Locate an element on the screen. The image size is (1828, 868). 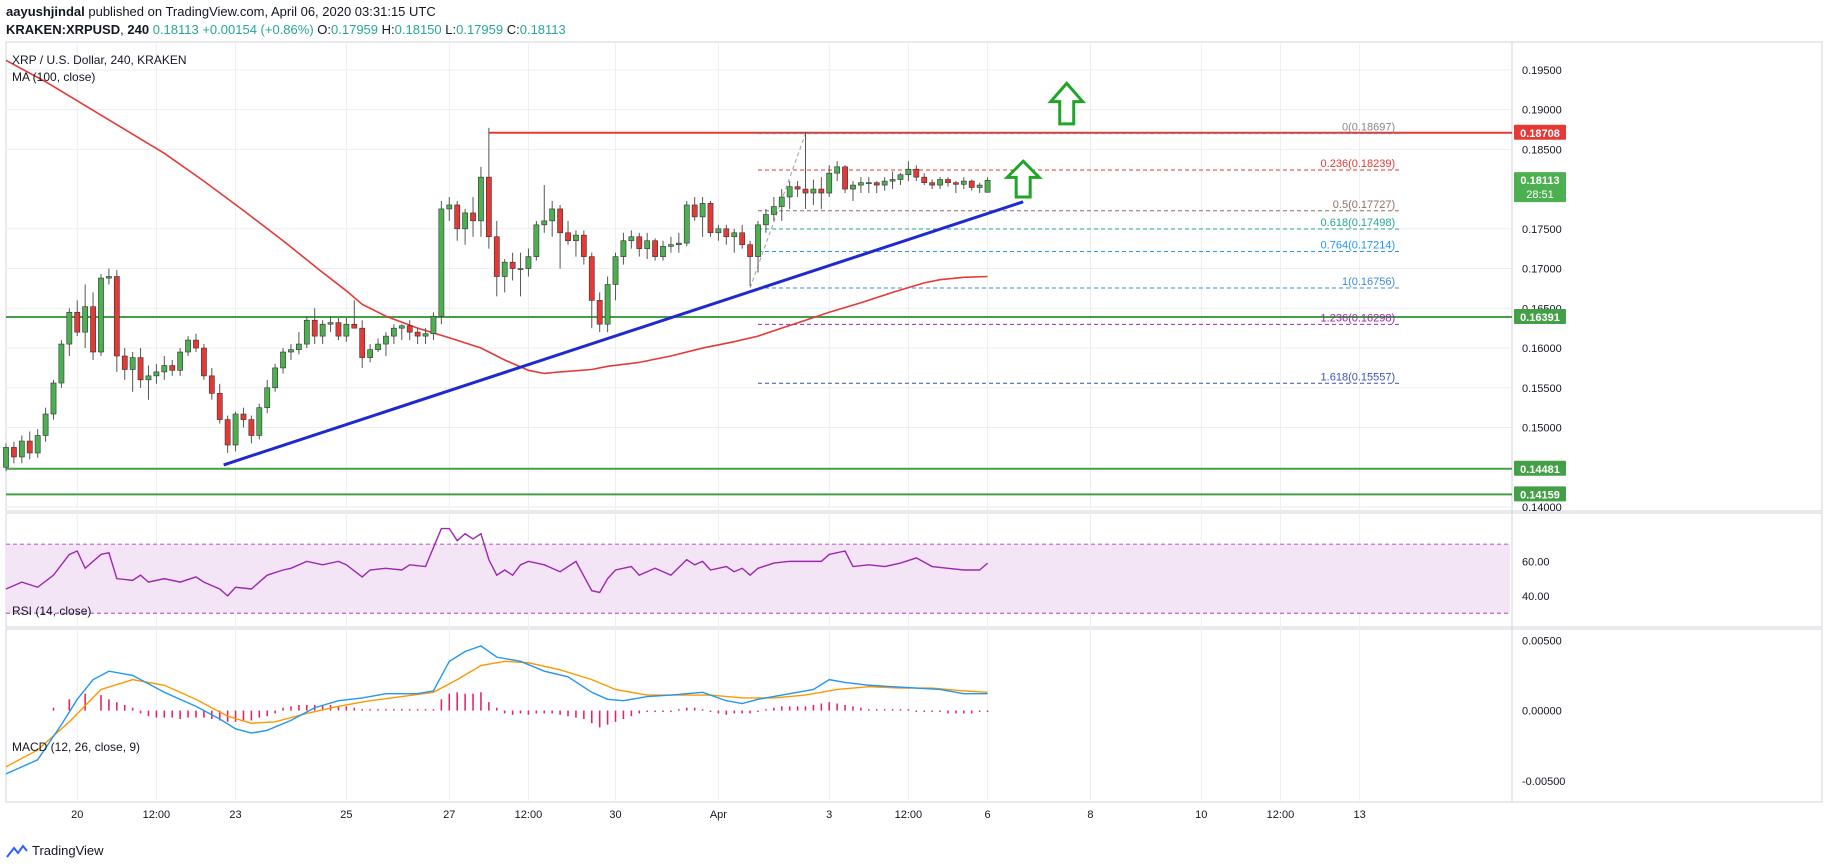
fib-level-label: 0.236(0.18239) is located at coordinates (1358, 164).